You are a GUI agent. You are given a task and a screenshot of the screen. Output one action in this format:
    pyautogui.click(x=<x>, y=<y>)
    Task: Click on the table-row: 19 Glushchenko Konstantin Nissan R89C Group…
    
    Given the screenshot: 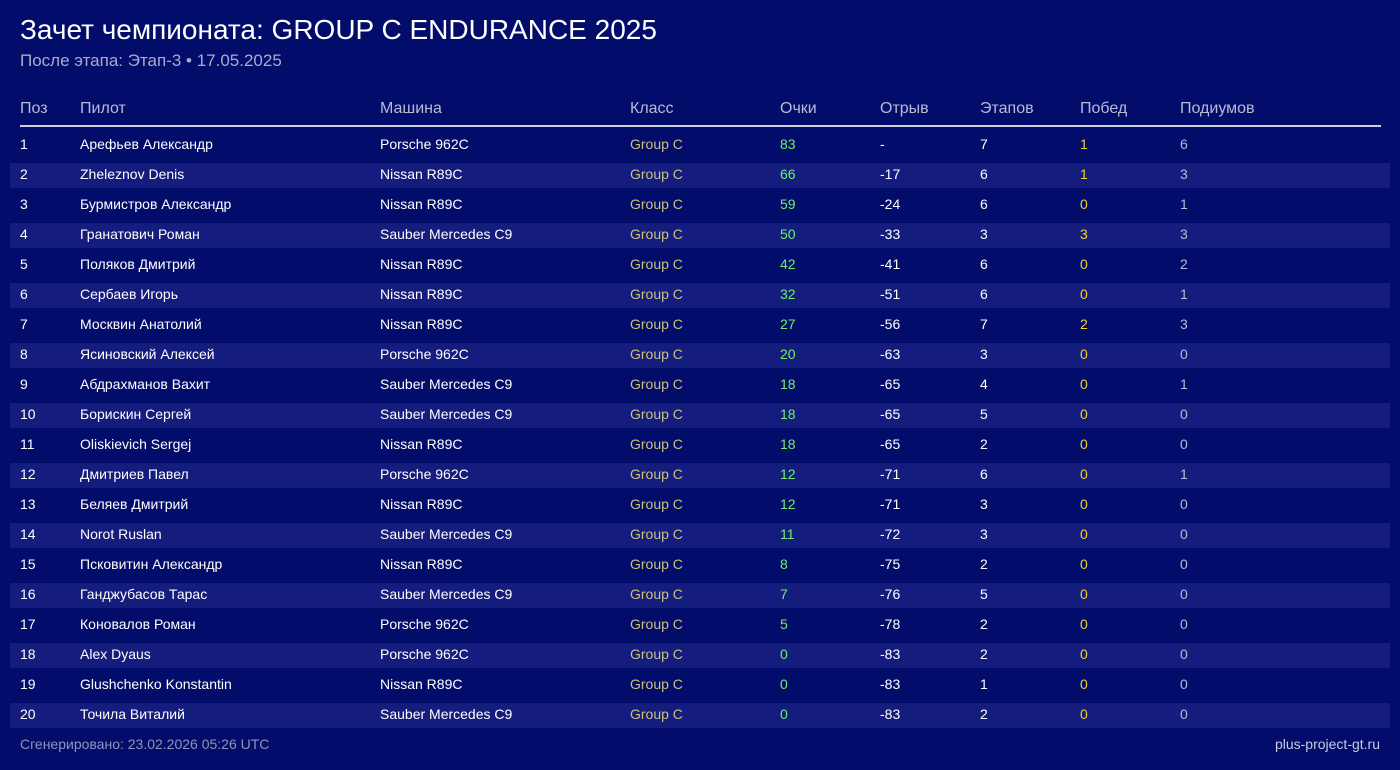 What is the action you would take?
    pyautogui.click(x=700, y=683)
    